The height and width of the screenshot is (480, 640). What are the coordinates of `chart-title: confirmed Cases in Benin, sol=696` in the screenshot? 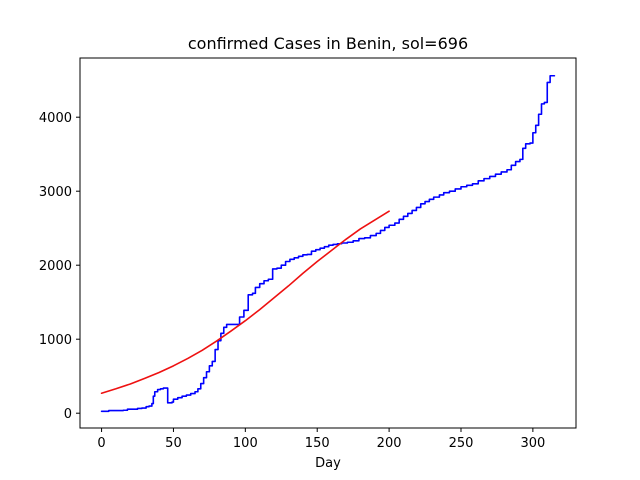 It's located at (328, 43).